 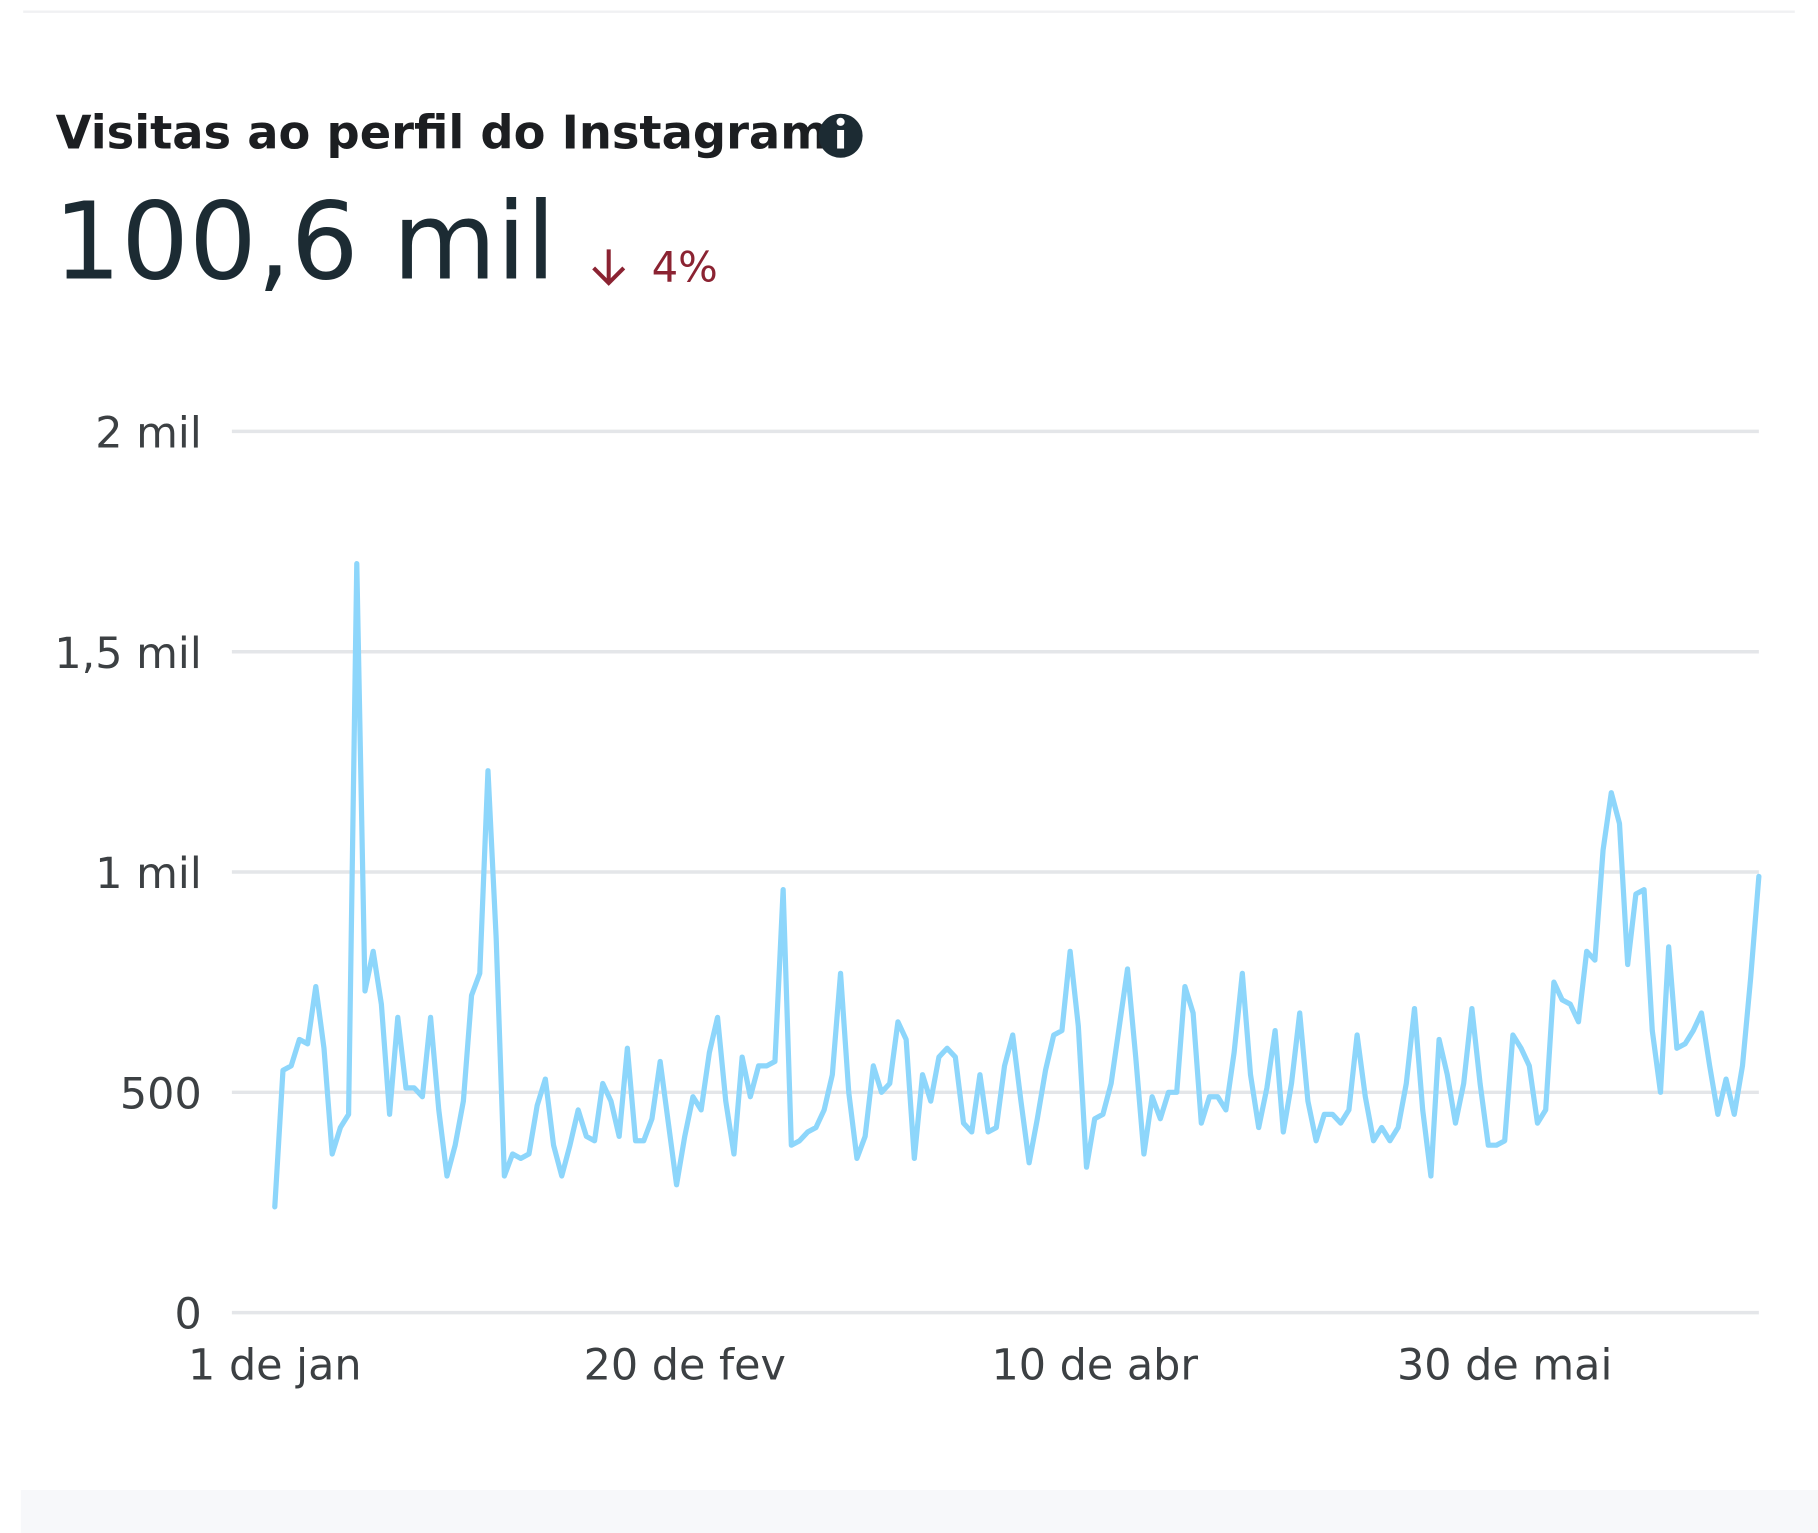 What do you see at coordinates (148, 874) in the screenshot?
I see `y-tick-label: 1 mil` at bounding box center [148, 874].